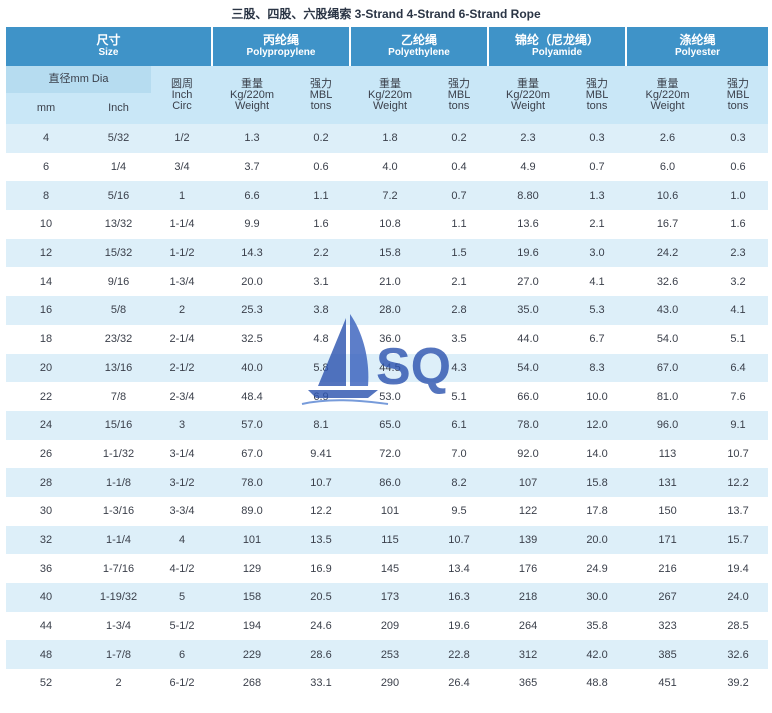 This screenshot has width=772, height=713. What do you see at coordinates (321, 683) in the screenshot?
I see `cell-pp-mbl: 33.1` at bounding box center [321, 683].